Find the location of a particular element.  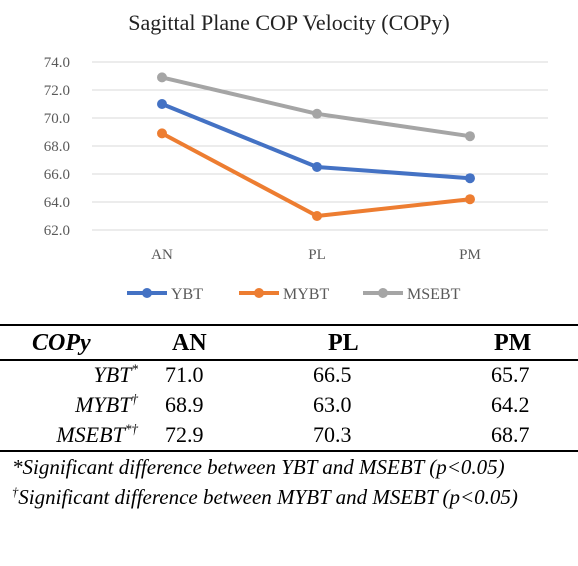

table-cell: 64.2 is located at coordinates (510, 404).